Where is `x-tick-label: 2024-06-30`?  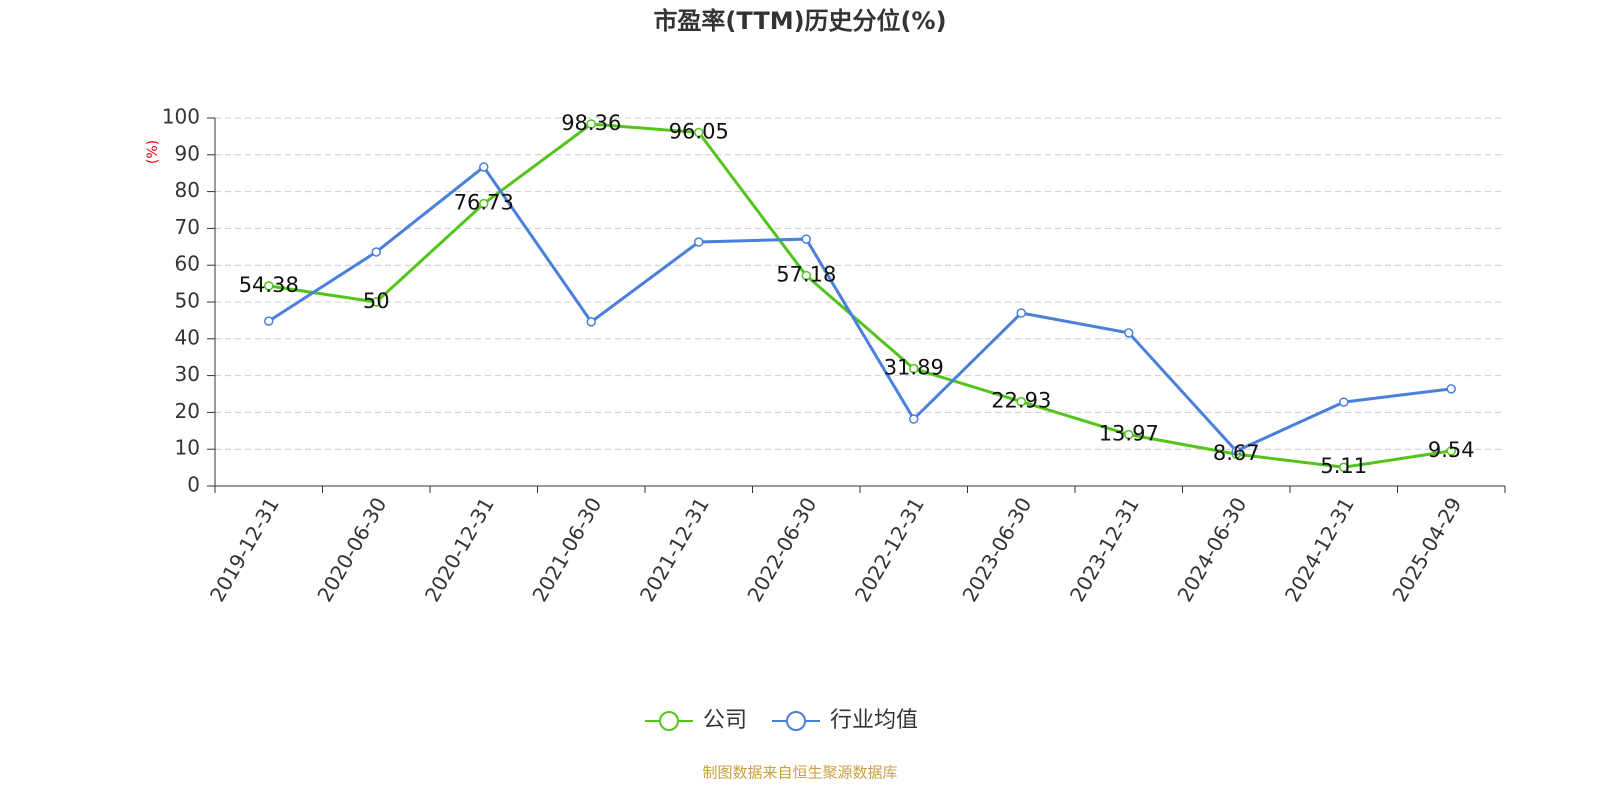
x-tick-label: 2024-06-30 is located at coordinates (1211, 549).